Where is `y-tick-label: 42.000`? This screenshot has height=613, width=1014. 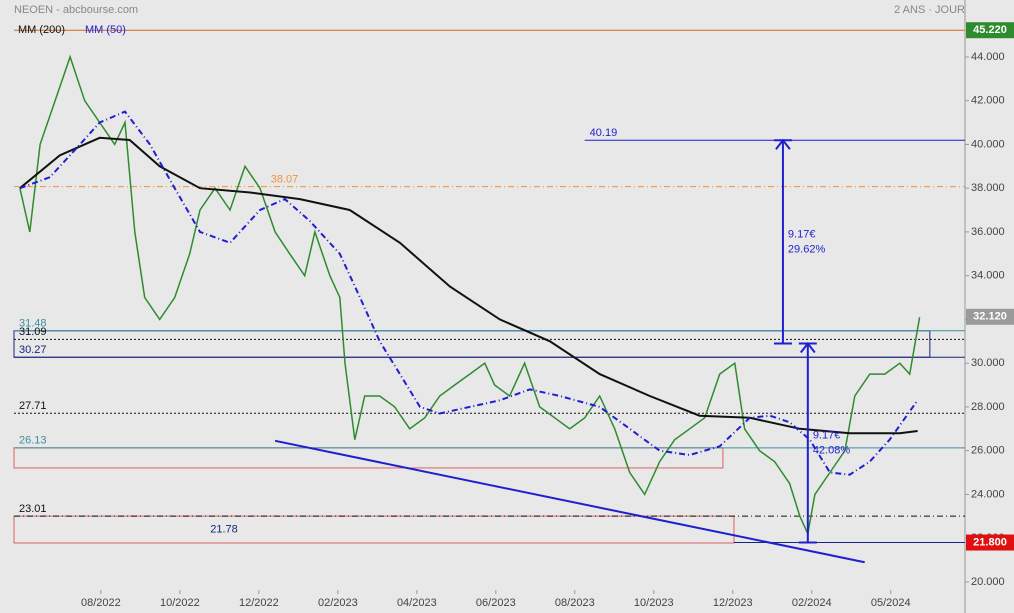
y-tick-label: 42.000 is located at coordinates (988, 101).